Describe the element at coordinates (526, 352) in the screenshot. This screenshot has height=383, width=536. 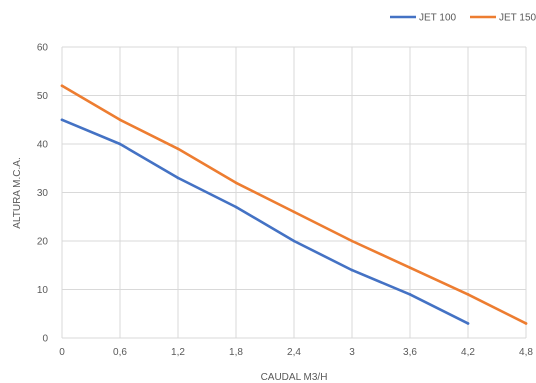
I see `x-tick-label: 4,8` at that location.